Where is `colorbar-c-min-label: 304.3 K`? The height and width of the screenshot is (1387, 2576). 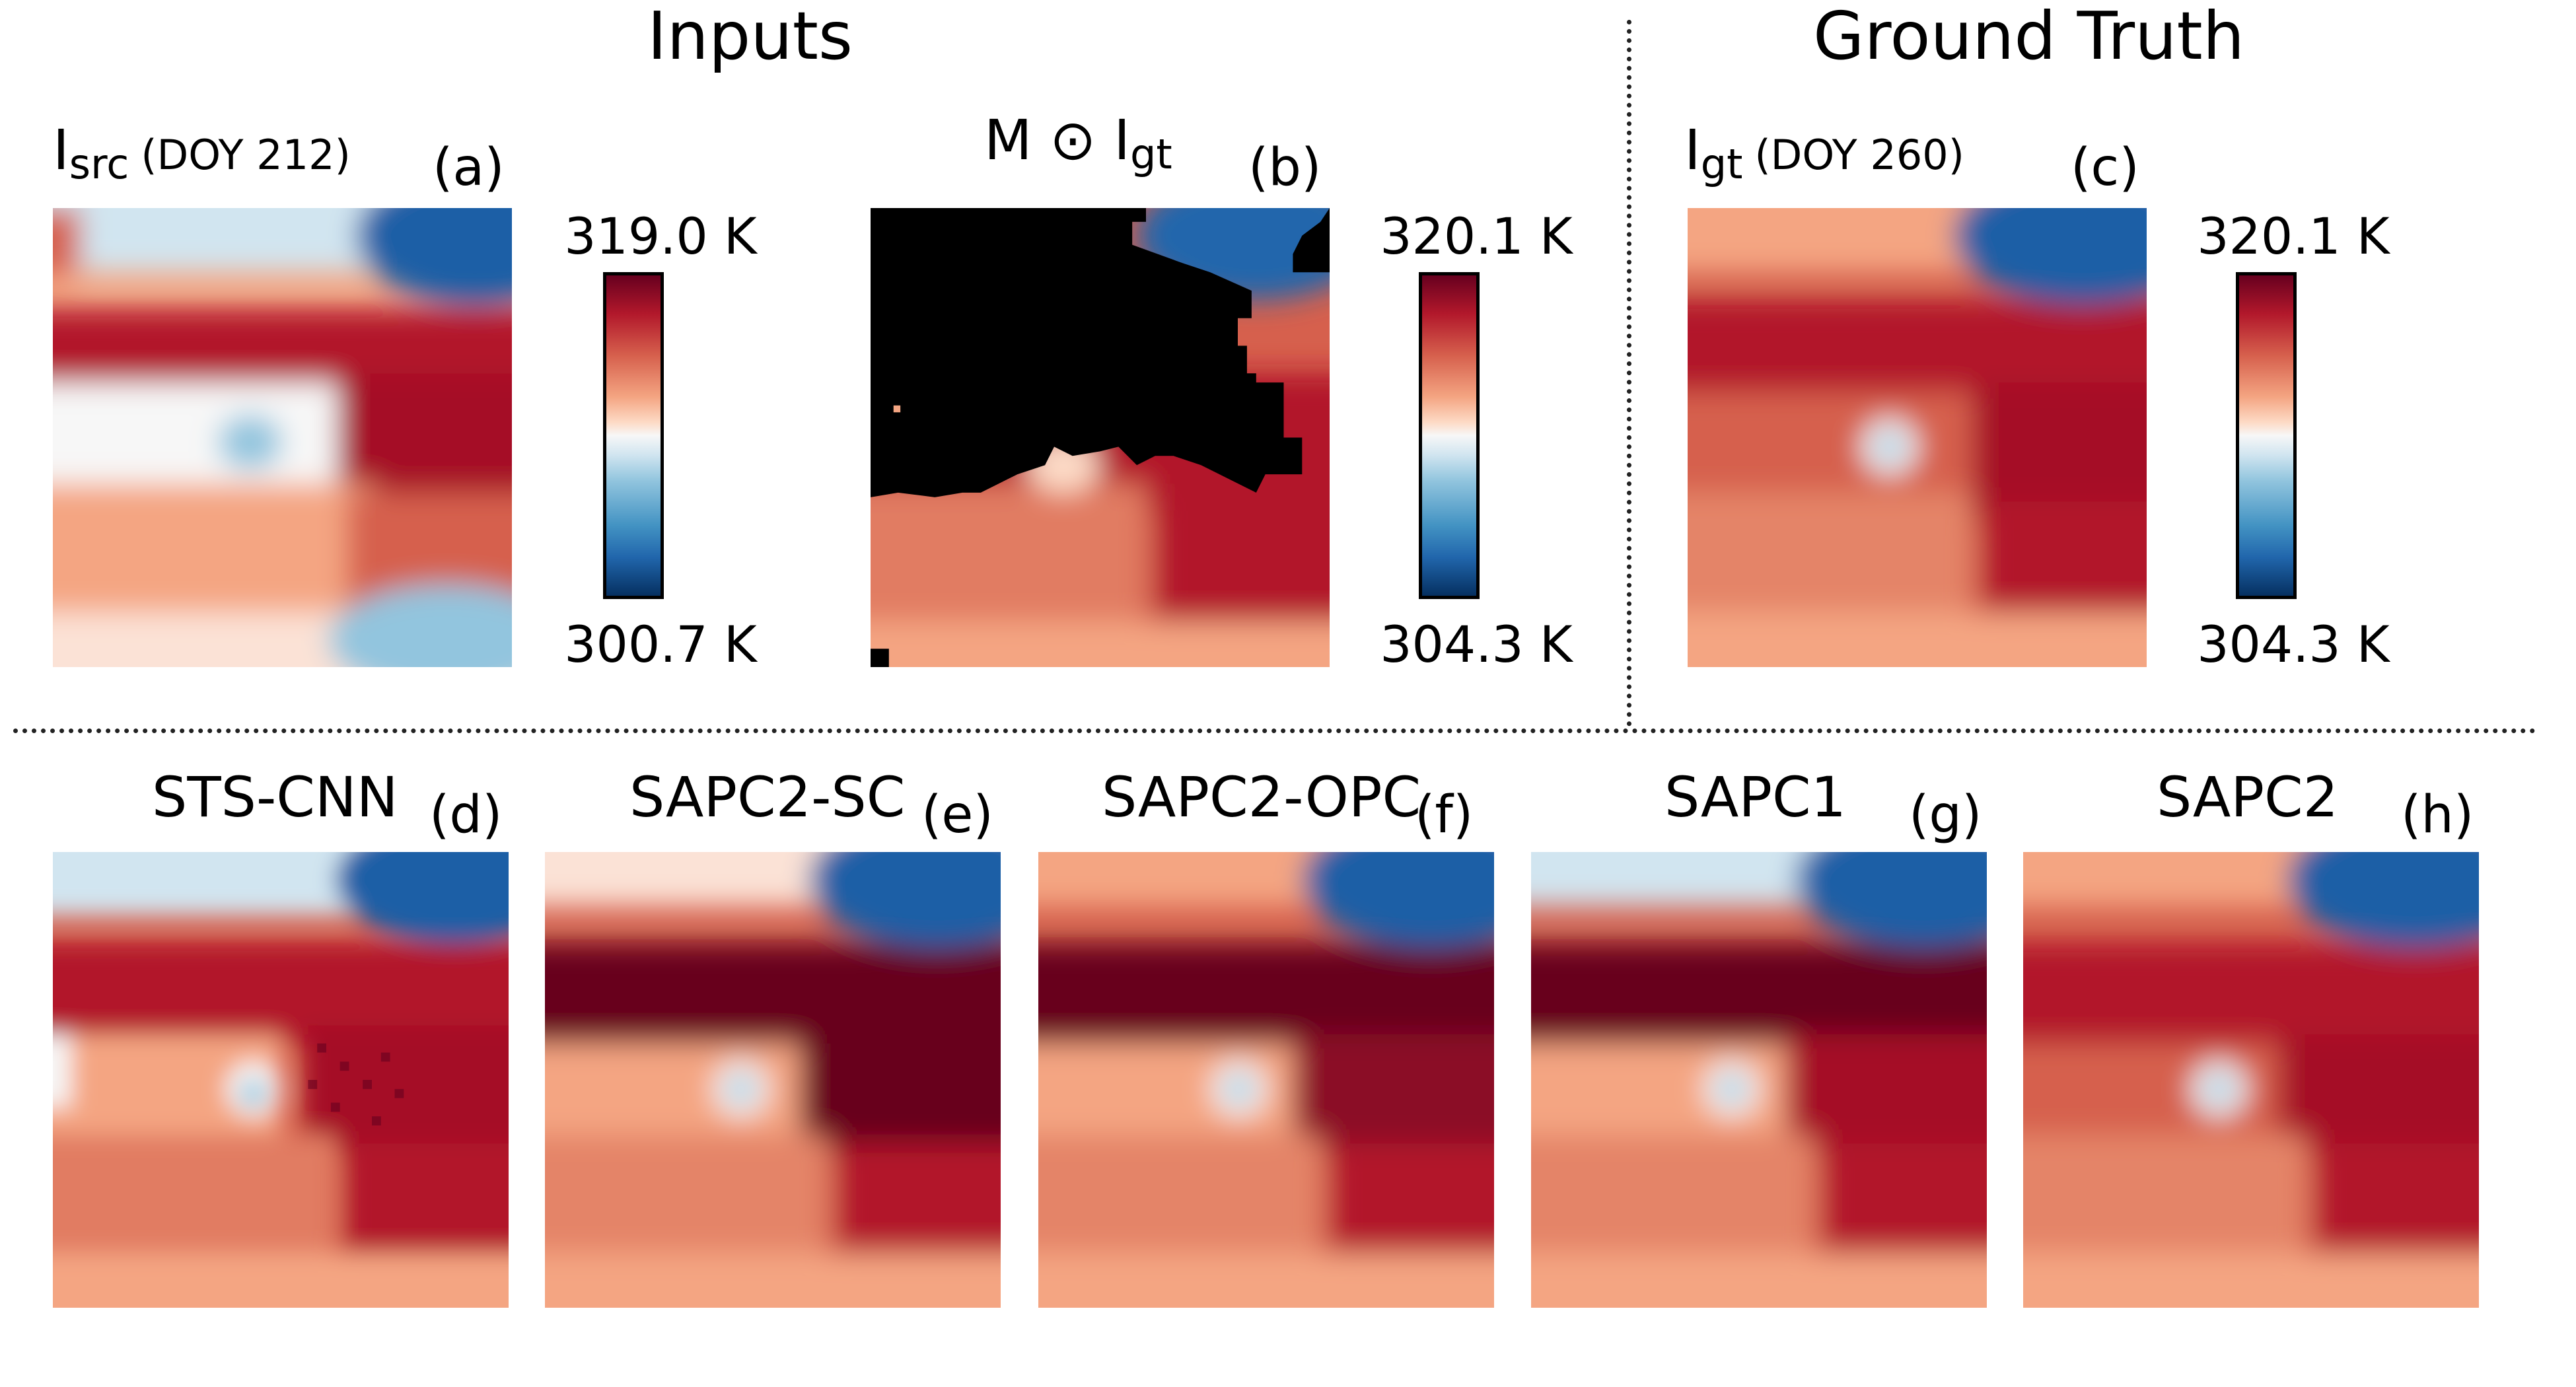
colorbar-c-min-label: 304.3 K is located at coordinates (2293, 644).